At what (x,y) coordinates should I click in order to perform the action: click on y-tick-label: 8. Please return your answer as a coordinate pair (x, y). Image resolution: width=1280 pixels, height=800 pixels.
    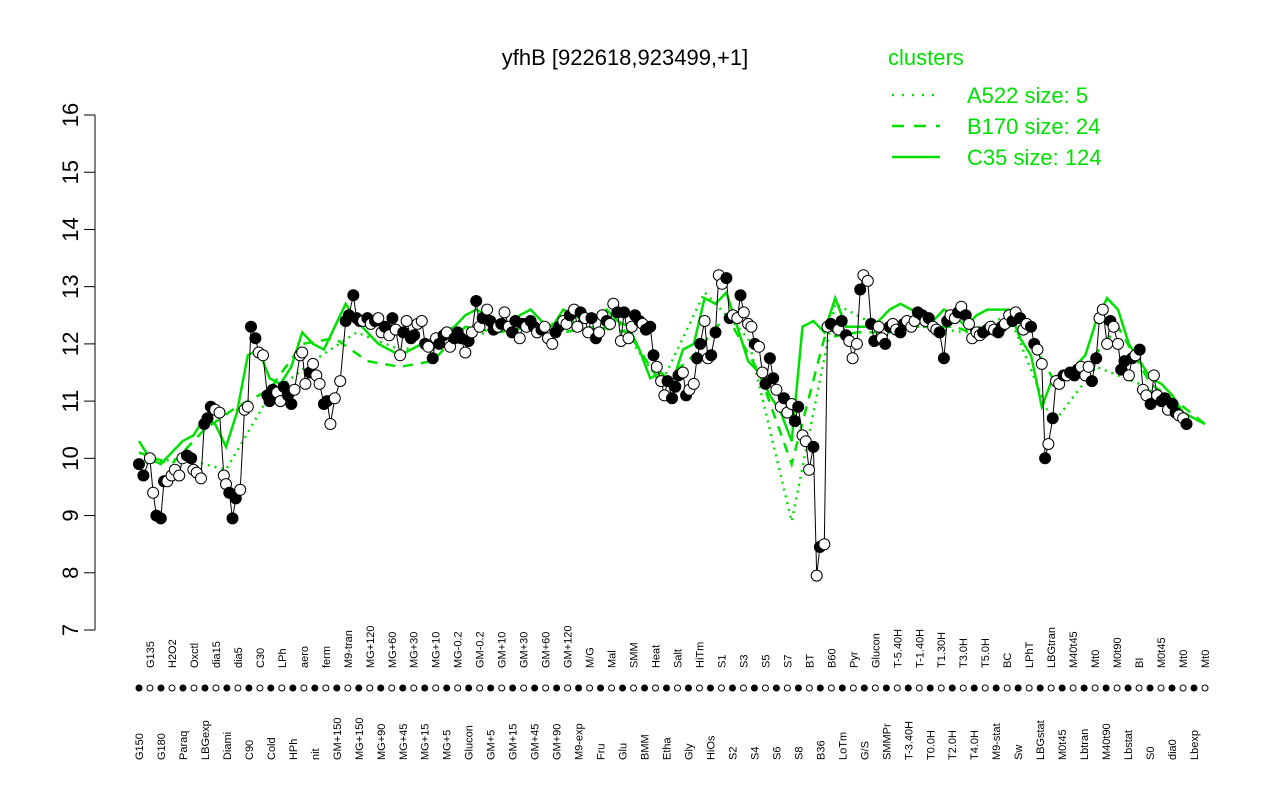
    Looking at the image, I should click on (70, 573).